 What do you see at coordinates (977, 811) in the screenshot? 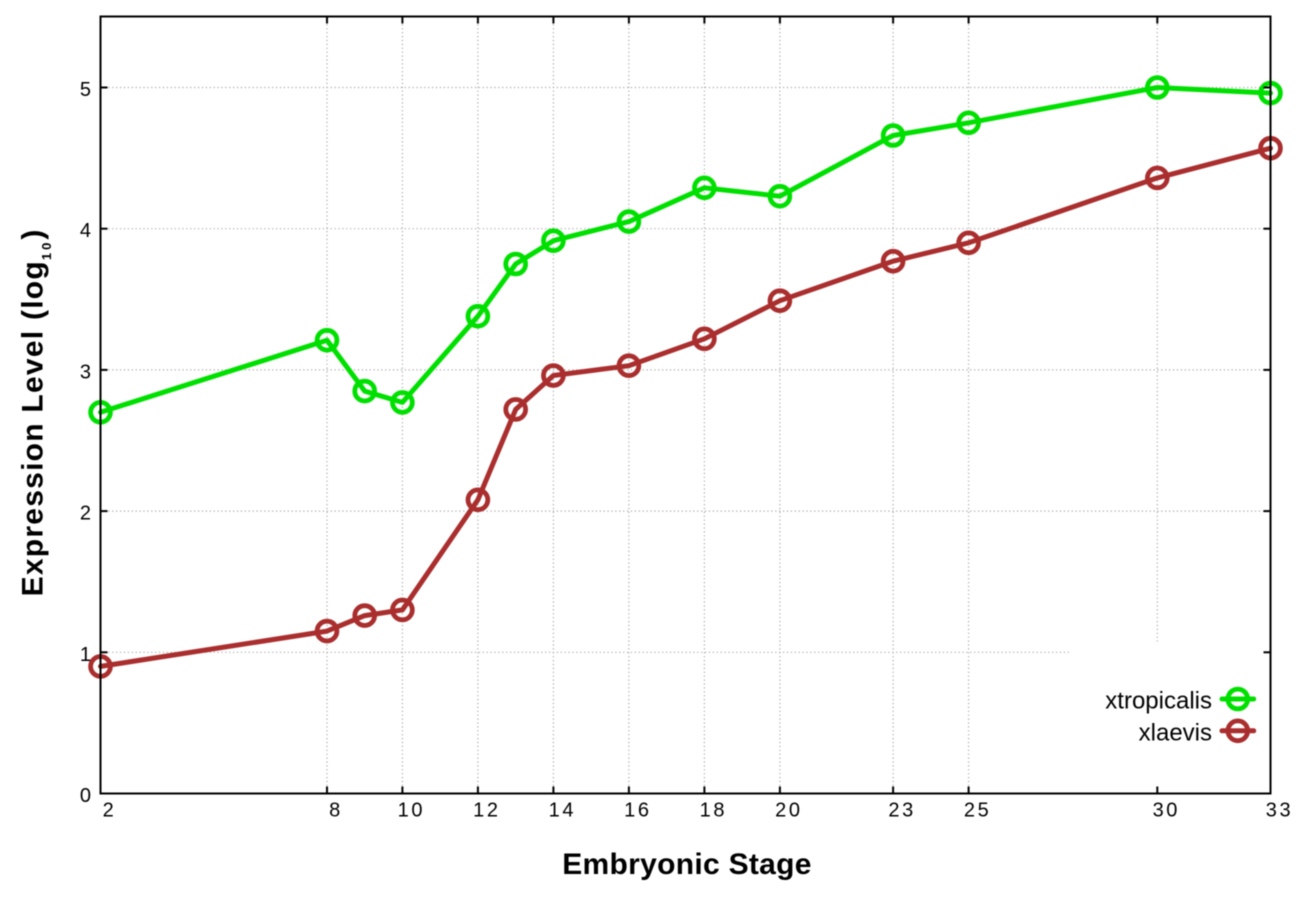
I see `svg-text: 25` at bounding box center [977, 811].